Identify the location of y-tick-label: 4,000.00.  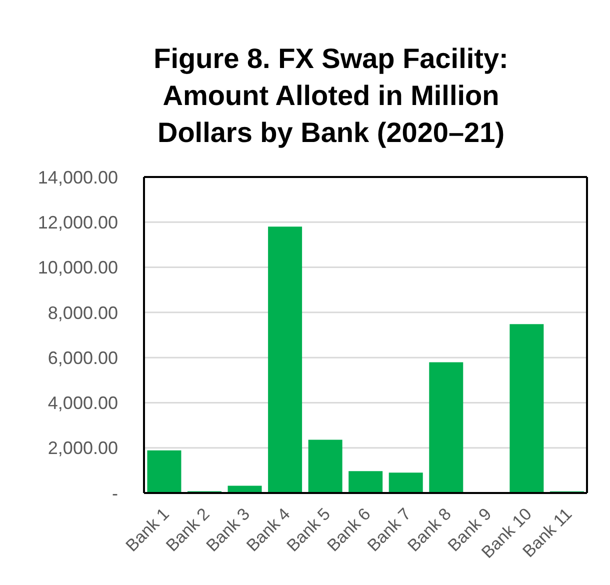
(83, 403).